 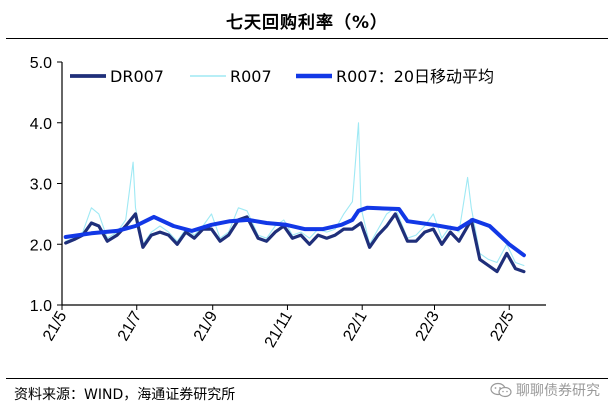 I want to click on footer-rule, so click(x=307, y=378).